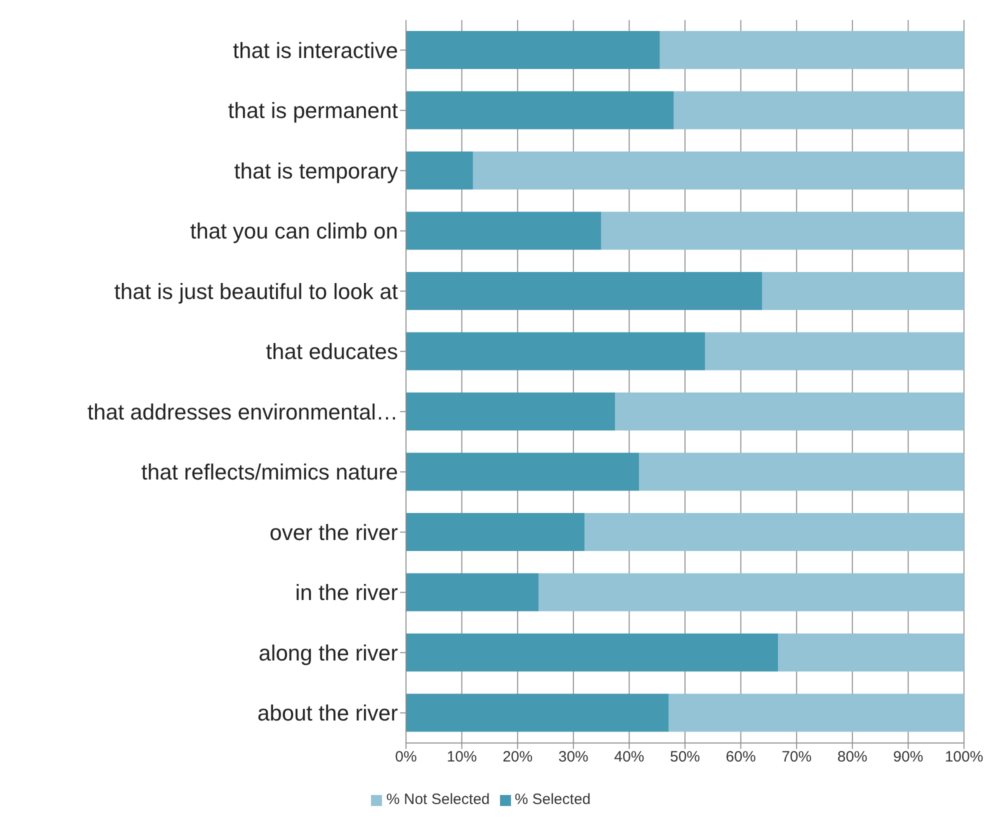 The width and height of the screenshot is (993, 822). I want to click on y-tick-label: that is temporary, so click(316, 171).